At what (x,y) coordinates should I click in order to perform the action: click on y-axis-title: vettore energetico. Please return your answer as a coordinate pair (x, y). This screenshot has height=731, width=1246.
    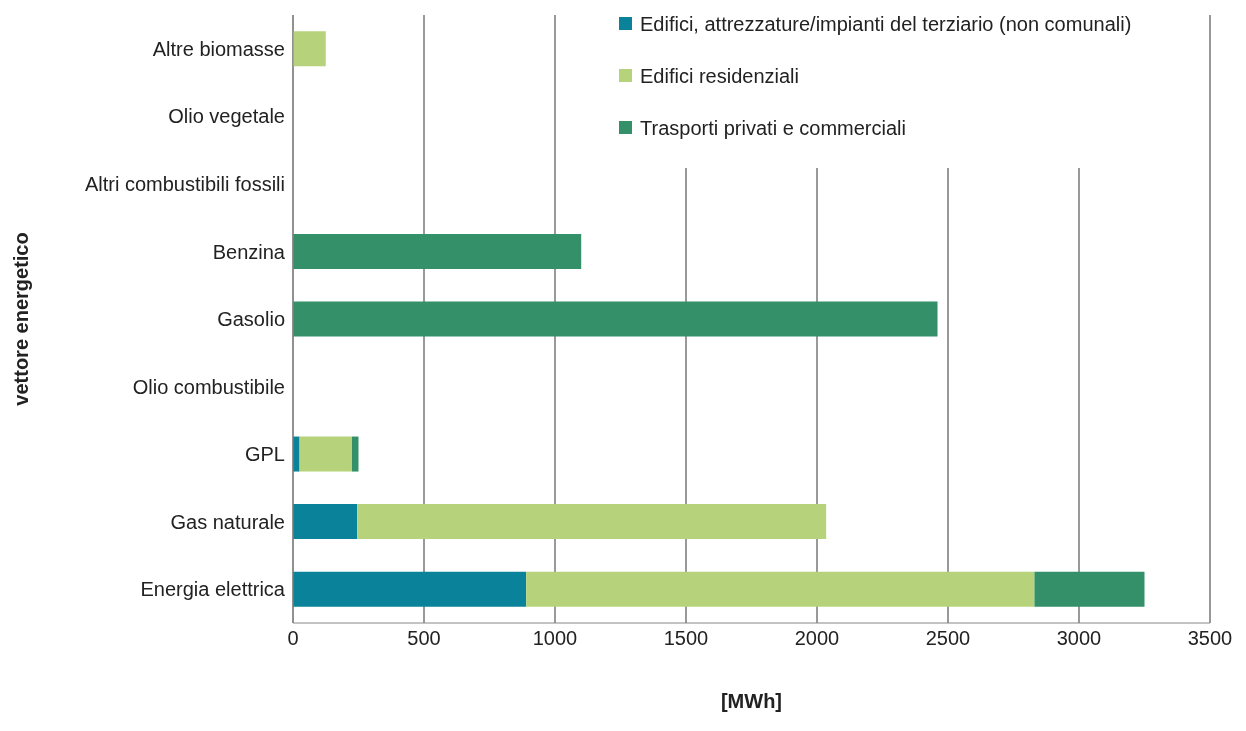
    Looking at the image, I should click on (21, 319).